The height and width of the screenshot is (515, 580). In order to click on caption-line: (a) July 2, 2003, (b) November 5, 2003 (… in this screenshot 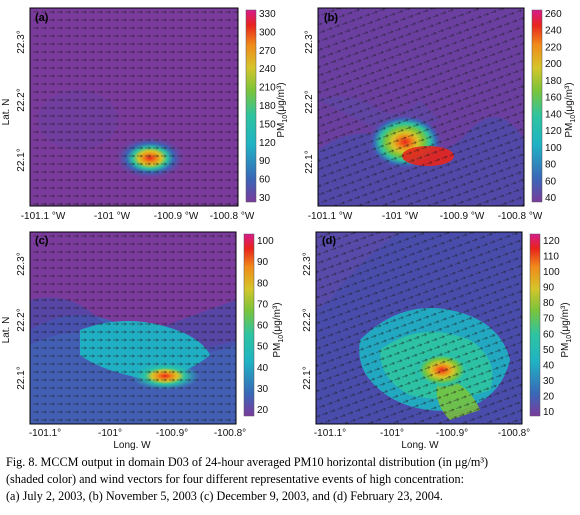, I will do `click(224, 496)`.